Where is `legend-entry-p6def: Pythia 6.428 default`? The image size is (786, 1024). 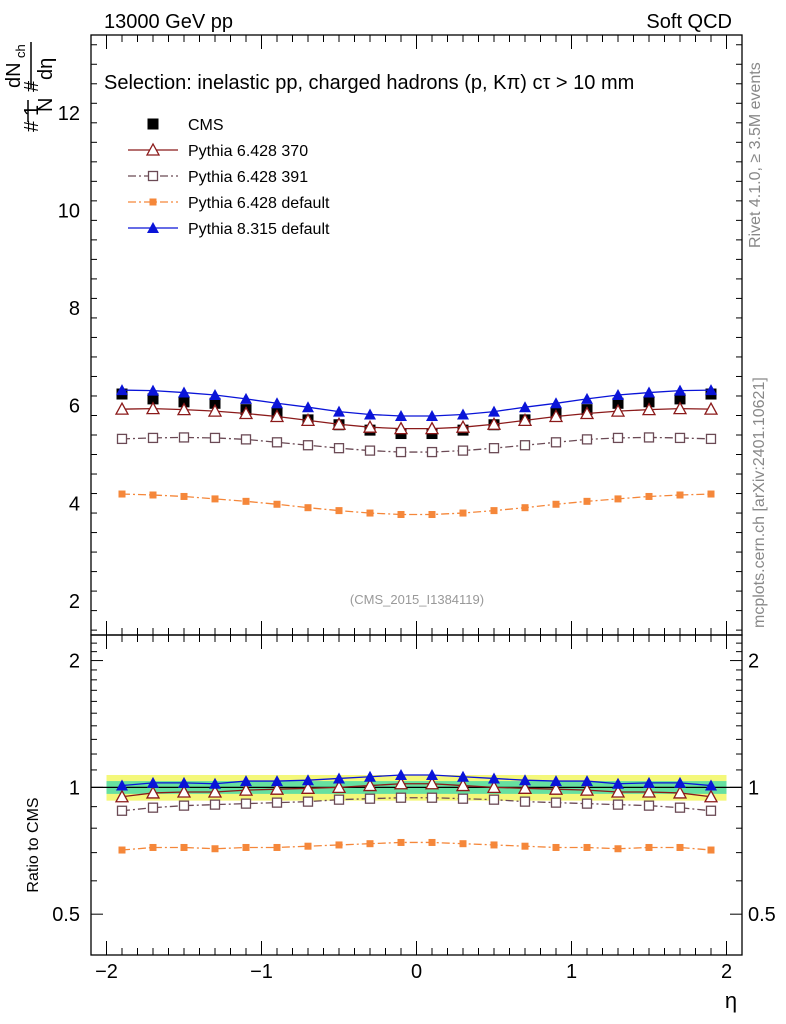
legend-entry-p6def: Pythia 6.428 default is located at coordinates (229, 203).